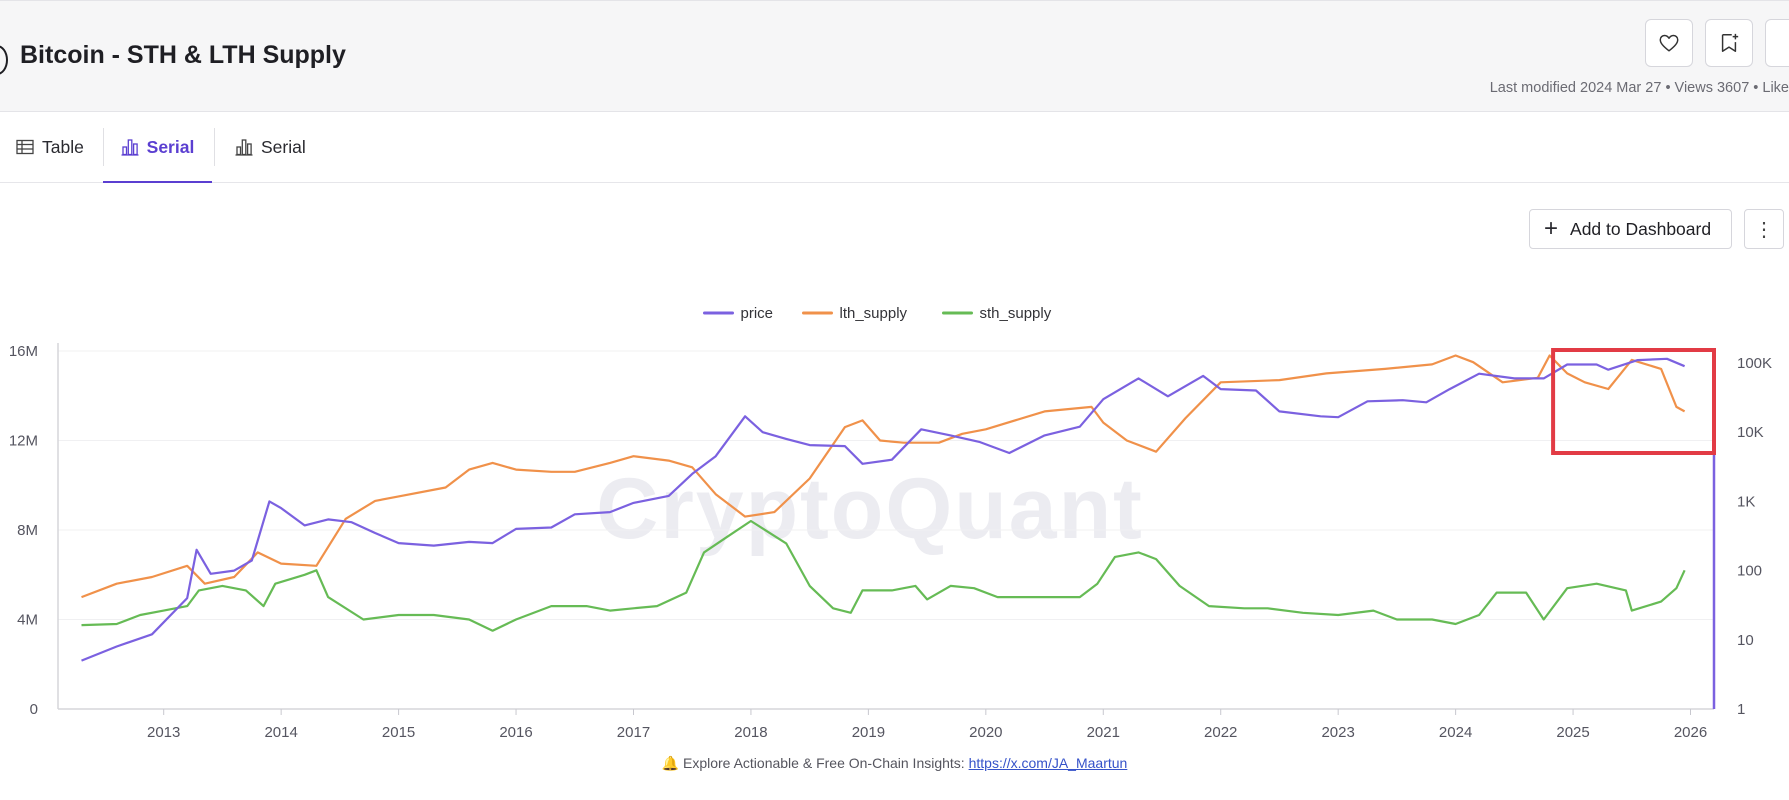  Describe the element at coordinates (1220, 732) in the screenshot. I see `x-tick-label: 2022` at that location.